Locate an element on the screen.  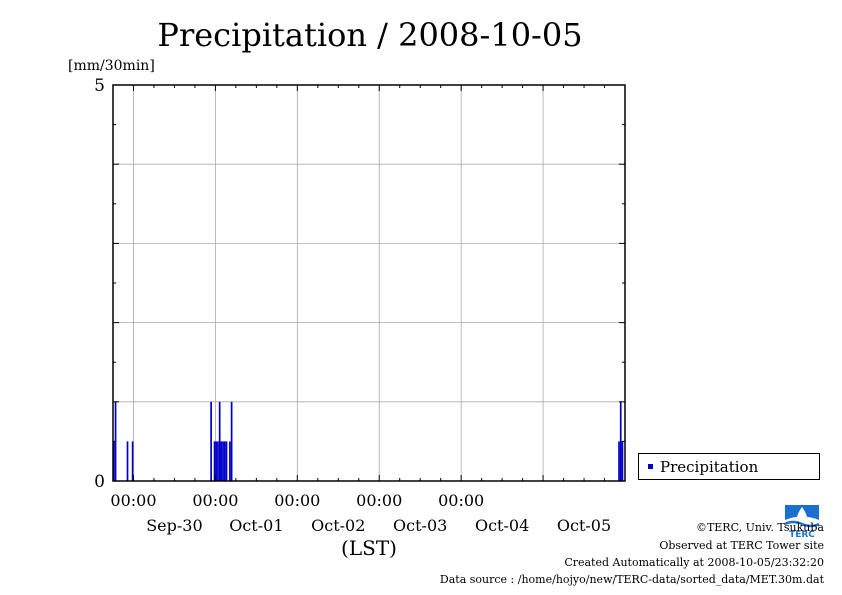
legend-label: Precipitation is located at coordinates (709, 467).